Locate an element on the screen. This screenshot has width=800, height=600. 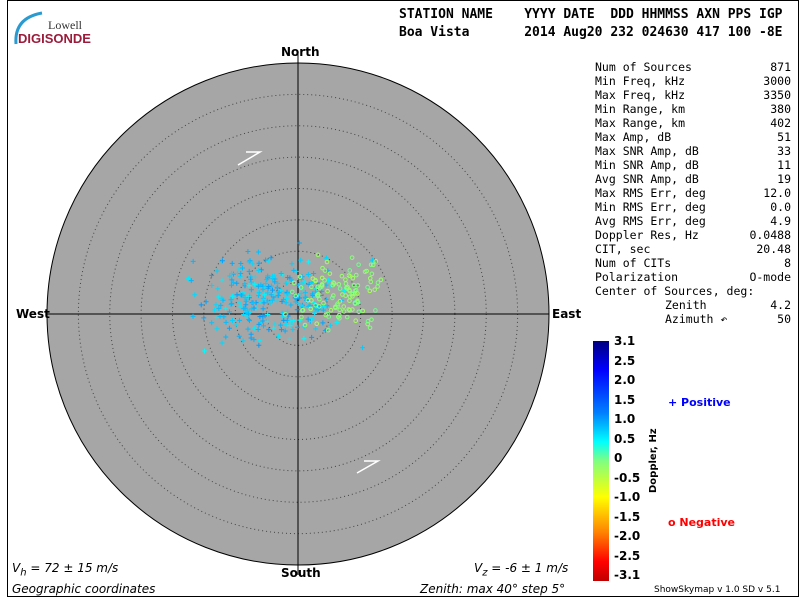
colorbar-label: Doppler, Hz is located at coordinates (653, 460).